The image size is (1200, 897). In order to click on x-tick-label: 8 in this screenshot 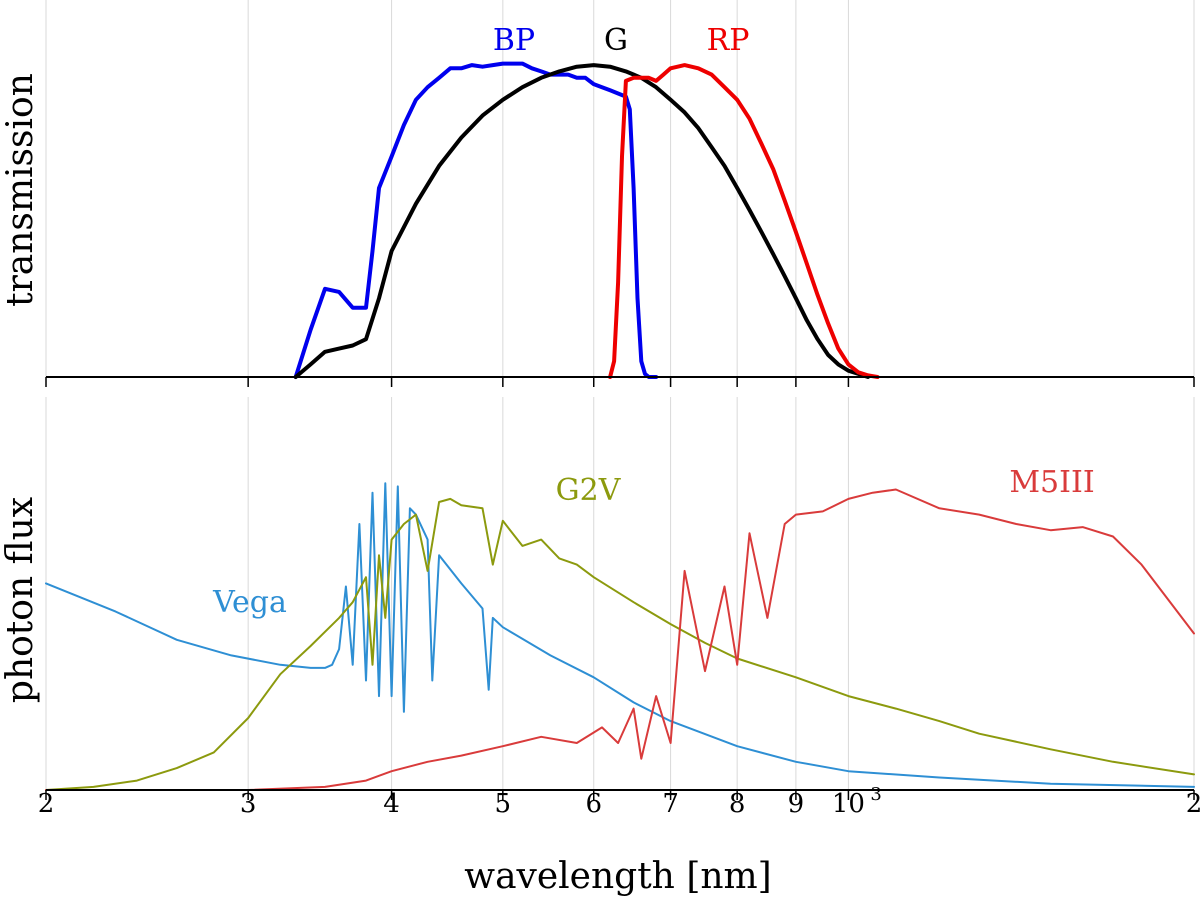, I will do `click(737, 804)`.